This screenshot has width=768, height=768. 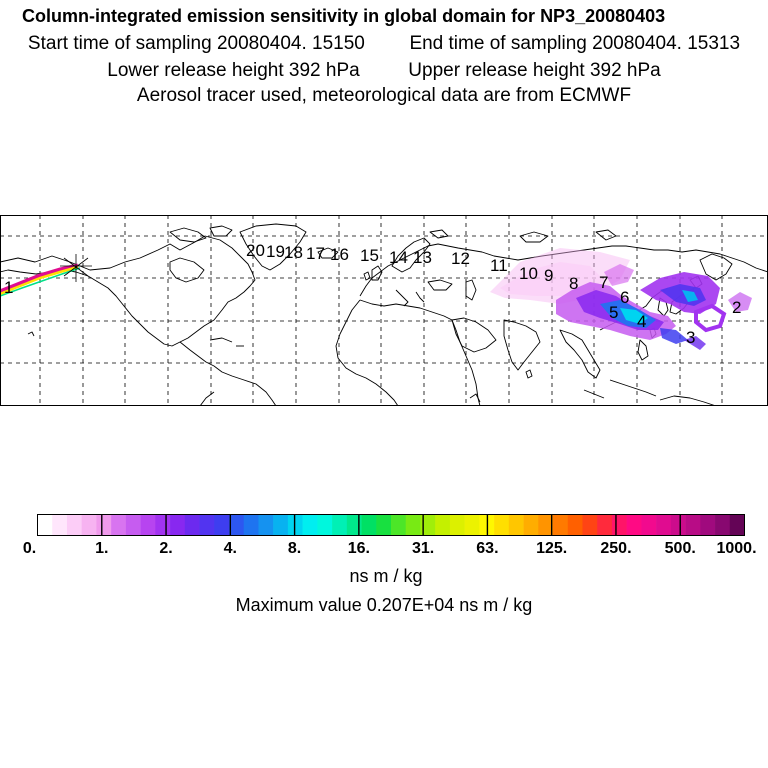 What do you see at coordinates (8, 287) in the screenshot?
I see `time-marker: 1` at bounding box center [8, 287].